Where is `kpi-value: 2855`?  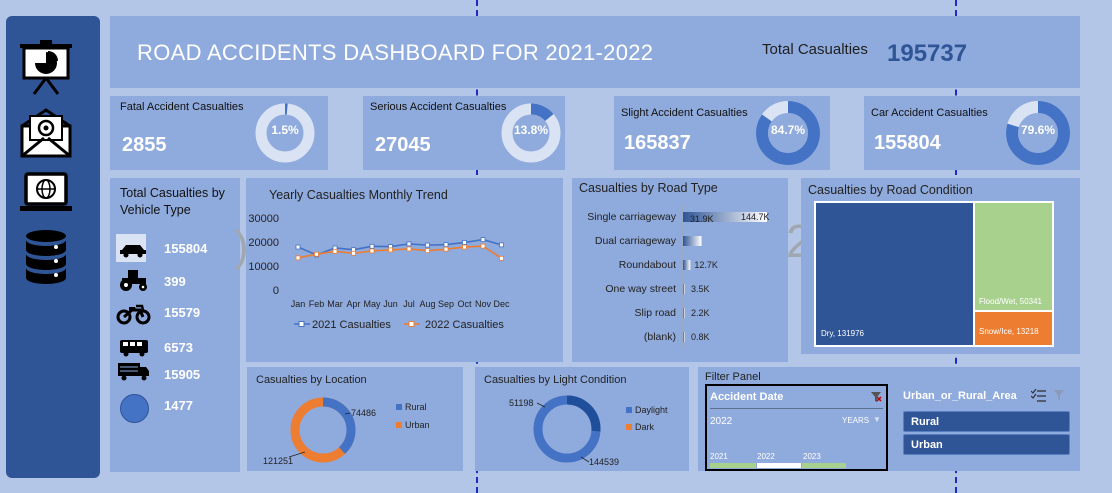
kpi-value: 2855 is located at coordinates (144, 145).